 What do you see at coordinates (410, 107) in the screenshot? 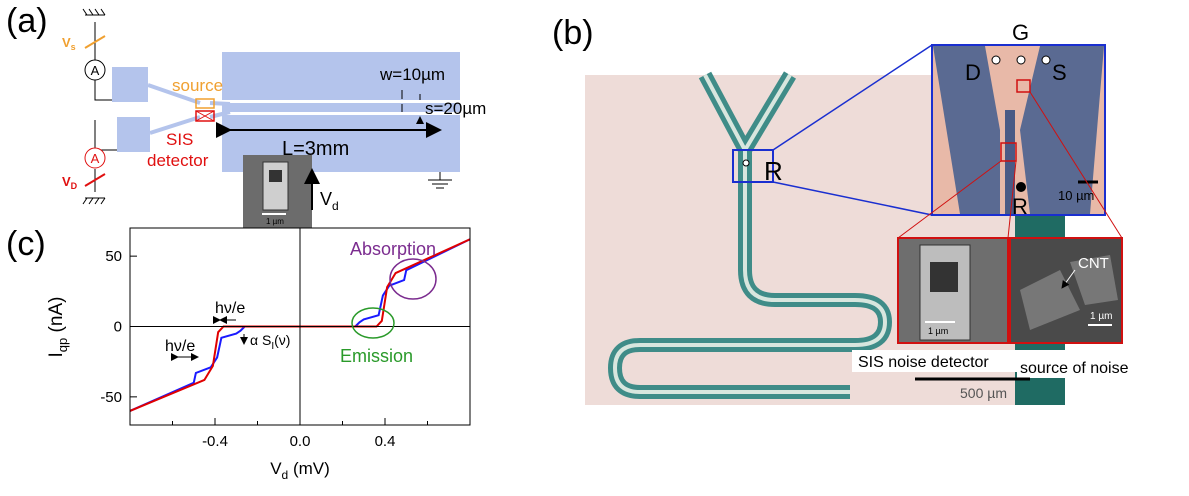
I see `dim-arrow` at bounding box center [410, 107].